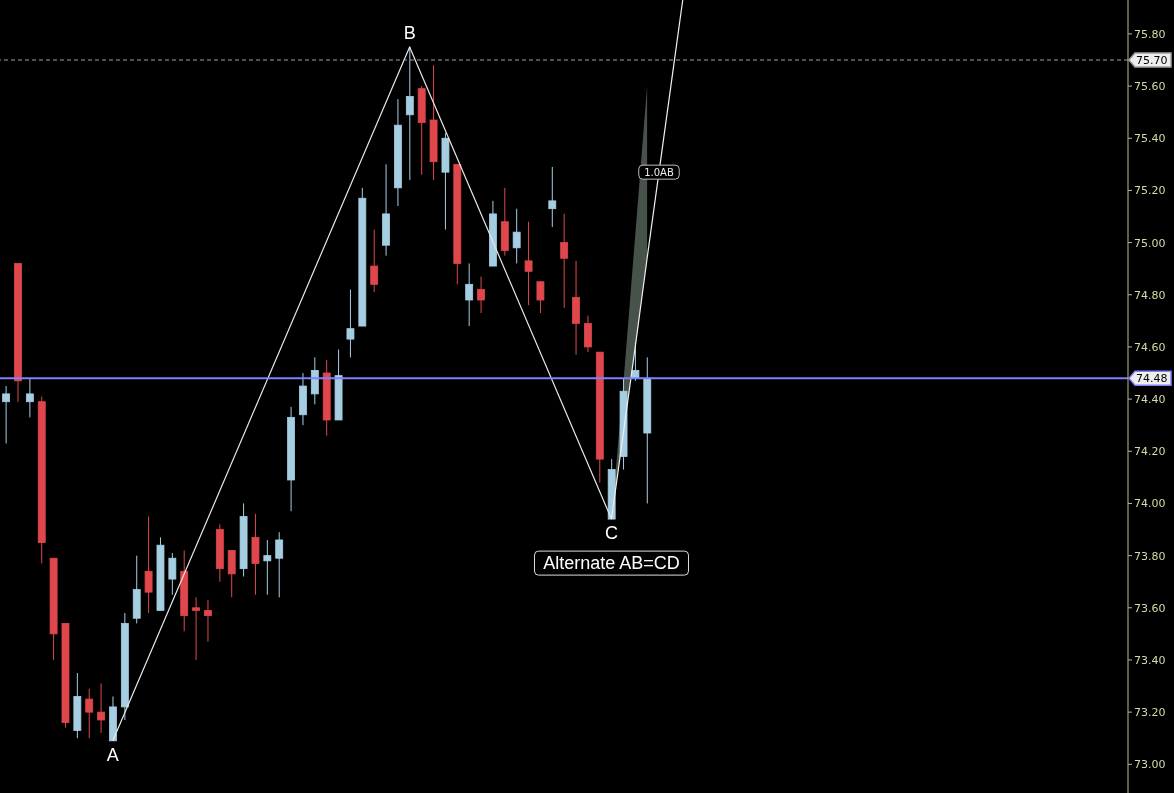 The image size is (1174, 793). What do you see at coordinates (1150, 34) in the screenshot?
I see `y-tick-label: 75.80` at bounding box center [1150, 34].